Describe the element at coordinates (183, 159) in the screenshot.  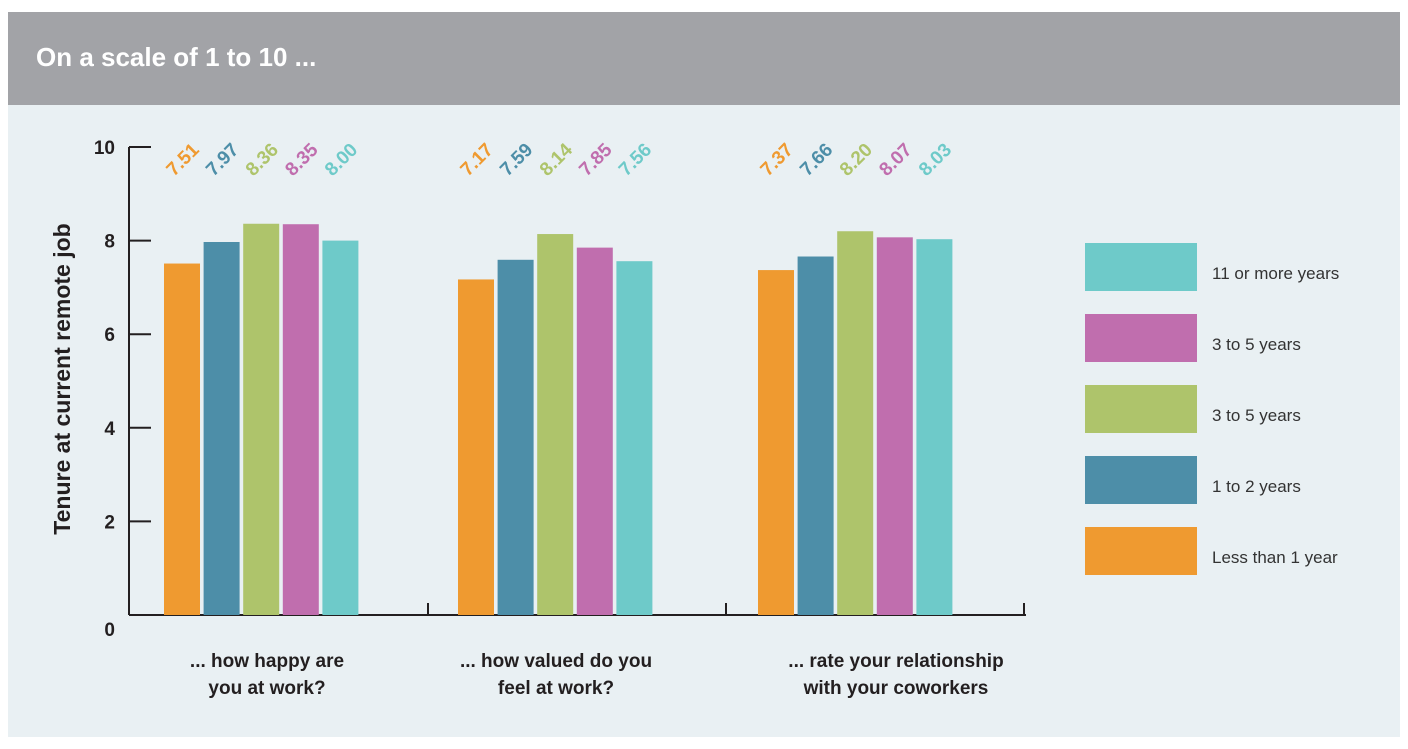
I see `data-label: 7.51` at that location.